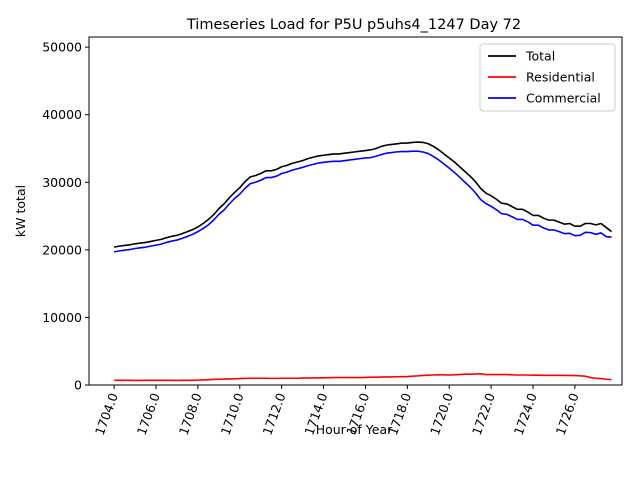 The image size is (640, 480). I want to click on x-tick-label: 1724.0, so click(525, 414).